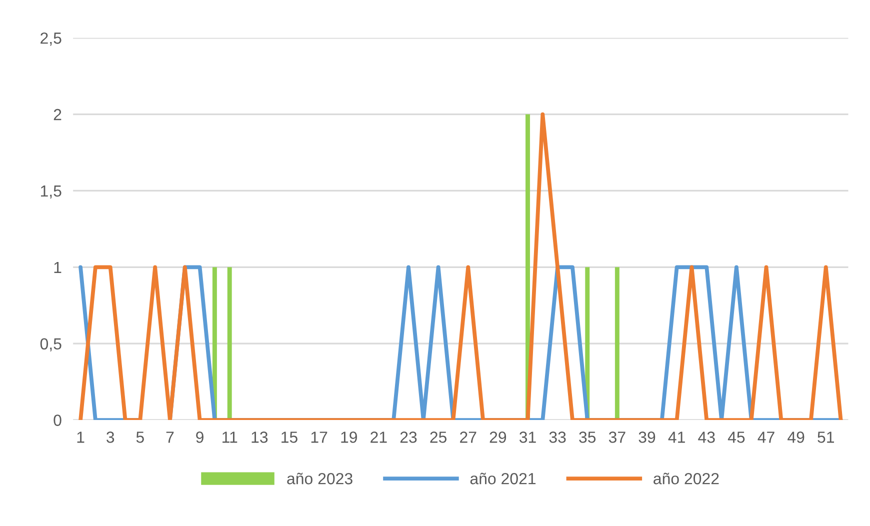  I want to click on y-tick-label: 1,5, so click(51, 192).